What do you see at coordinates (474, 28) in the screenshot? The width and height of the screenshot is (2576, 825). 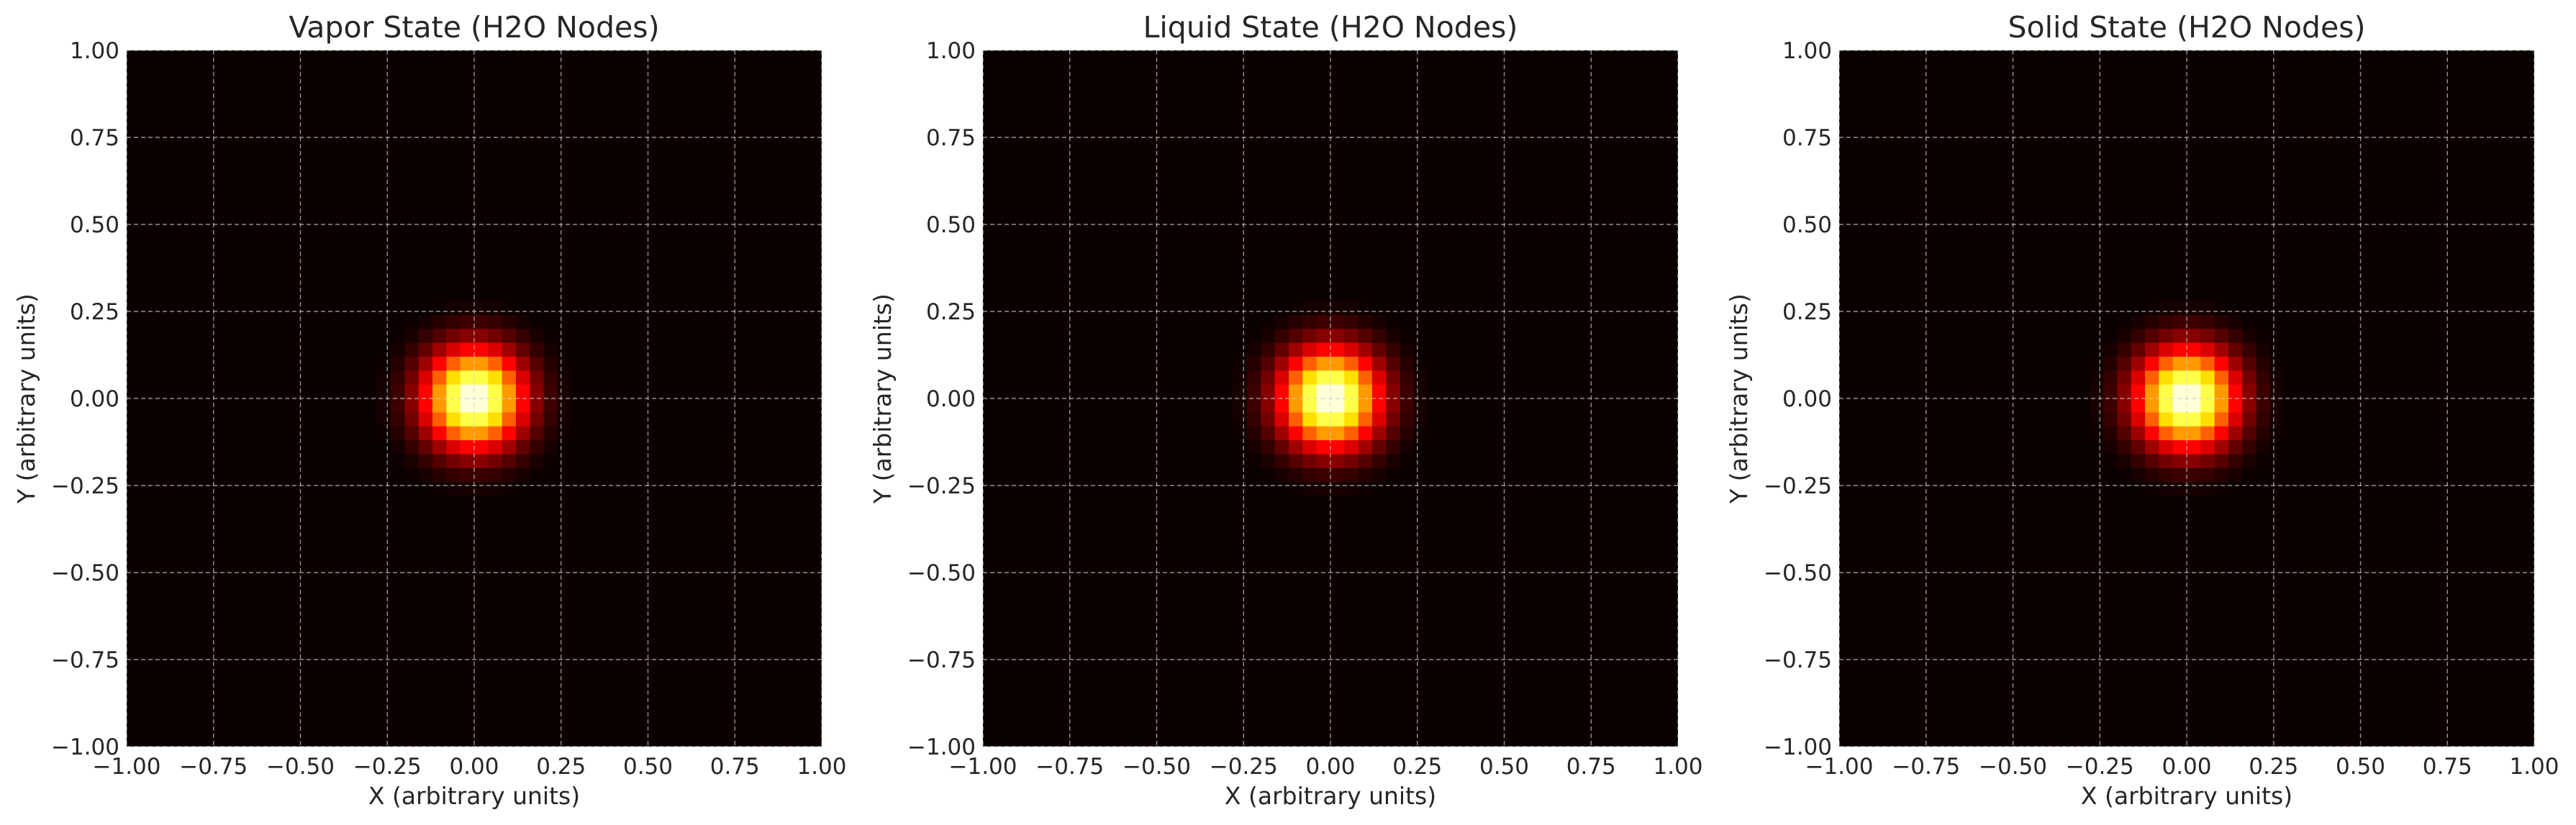 I see `chart-title: Vapor State (H2O Nodes)` at bounding box center [474, 28].